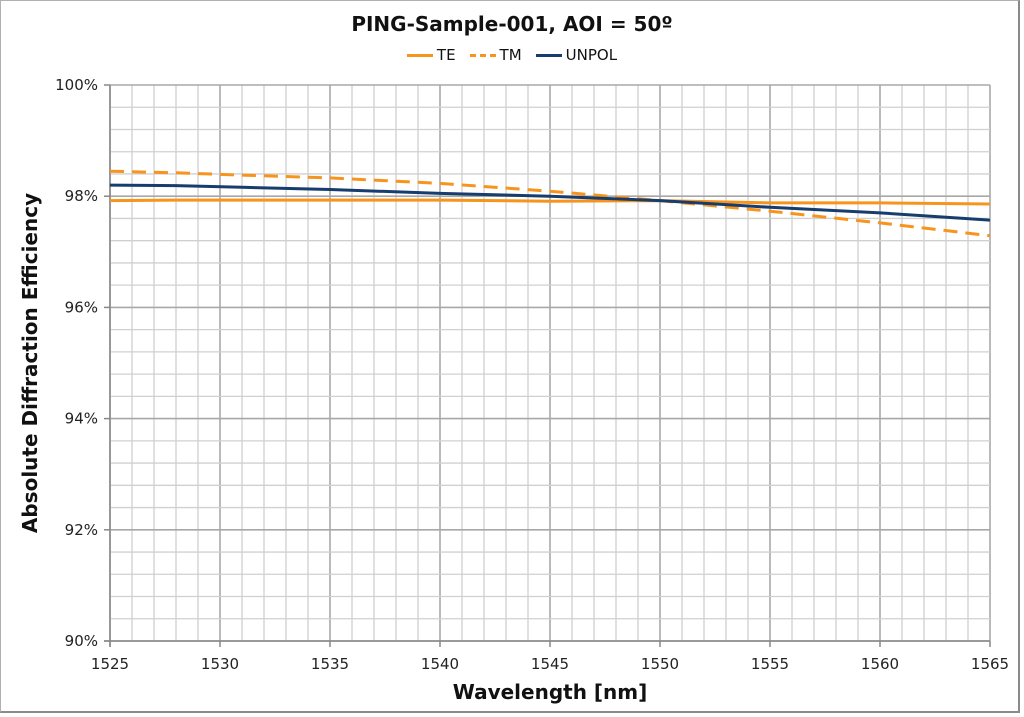 Image resolution: width=1024 pixels, height=717 pixels. Describe the element at coordinates (76, 85) in the screenshot. I see `y-tick-label: 100%` at that location.